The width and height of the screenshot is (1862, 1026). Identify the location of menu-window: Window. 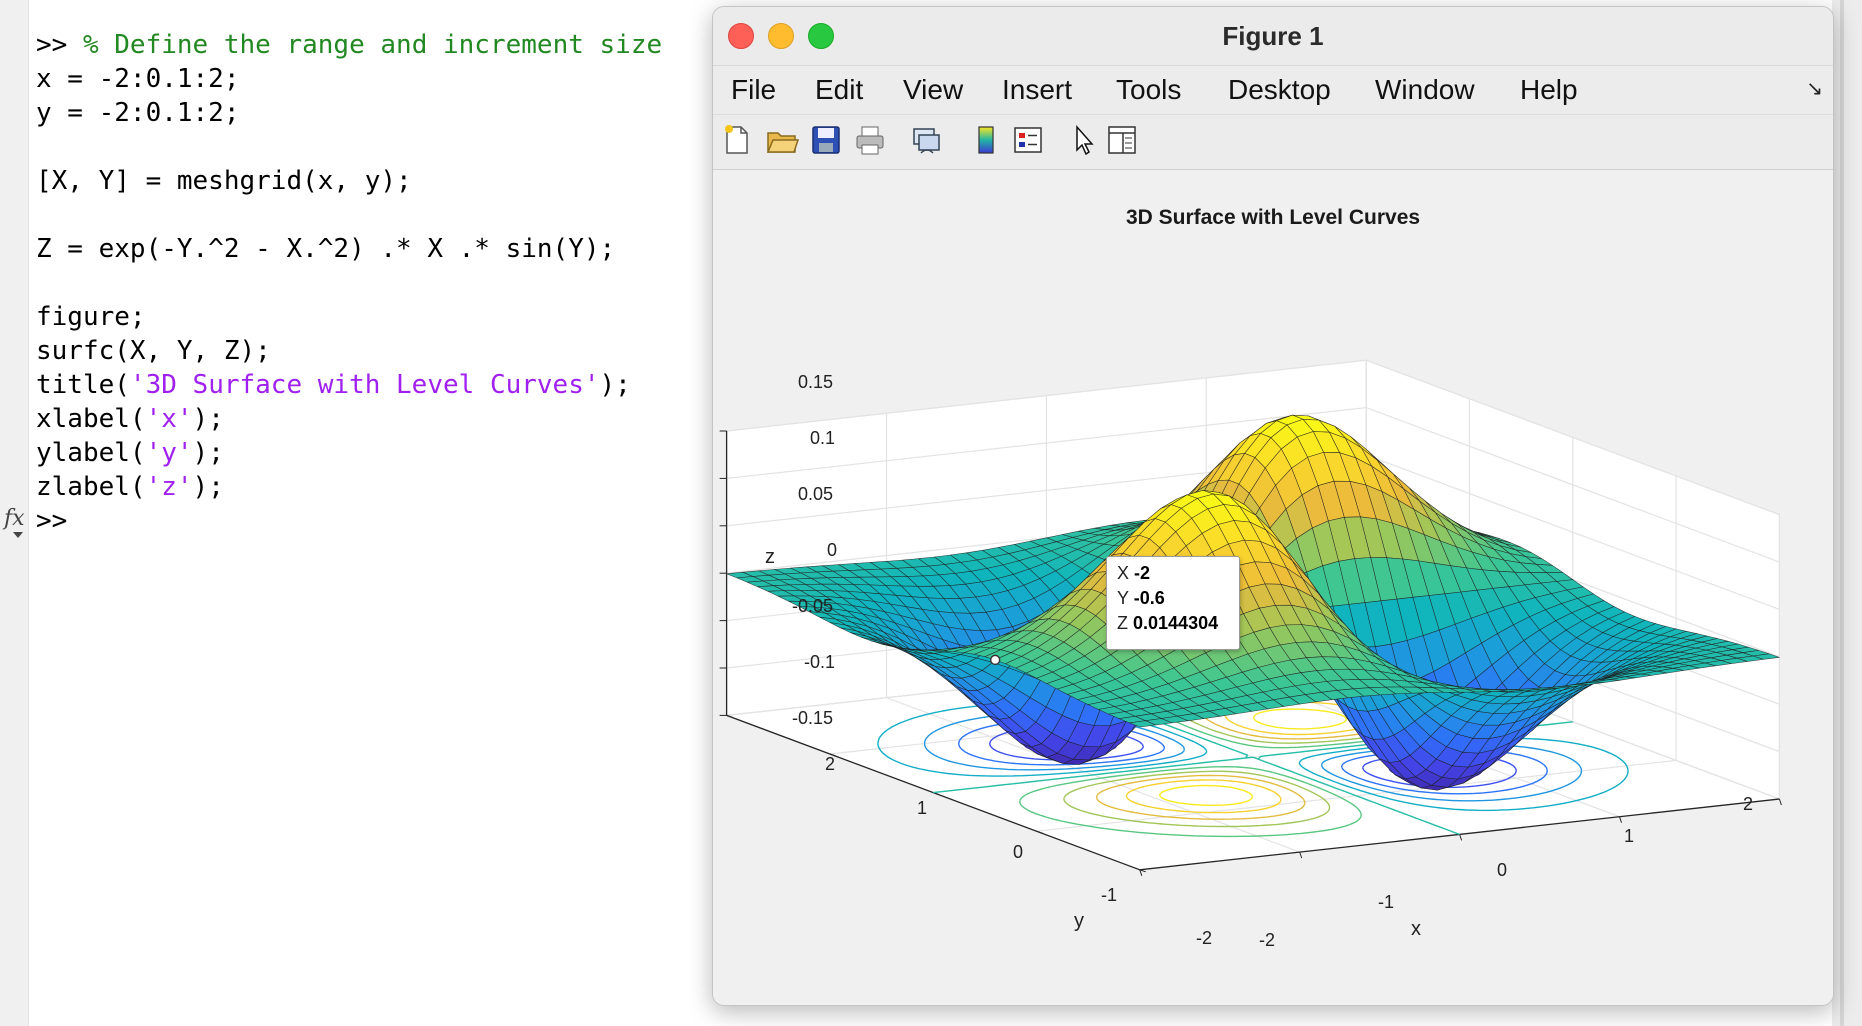
(1425, 89).